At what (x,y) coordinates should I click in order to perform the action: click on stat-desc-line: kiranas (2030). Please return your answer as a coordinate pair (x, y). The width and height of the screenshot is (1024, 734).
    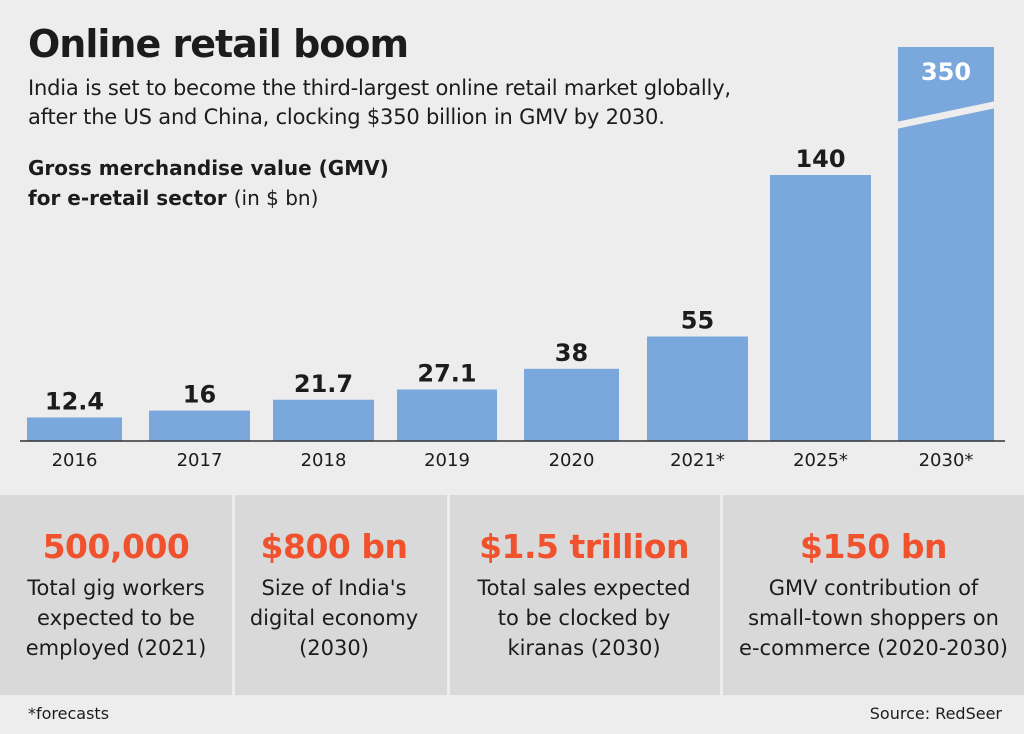
    Looking at the image, I should click on (584, 648).